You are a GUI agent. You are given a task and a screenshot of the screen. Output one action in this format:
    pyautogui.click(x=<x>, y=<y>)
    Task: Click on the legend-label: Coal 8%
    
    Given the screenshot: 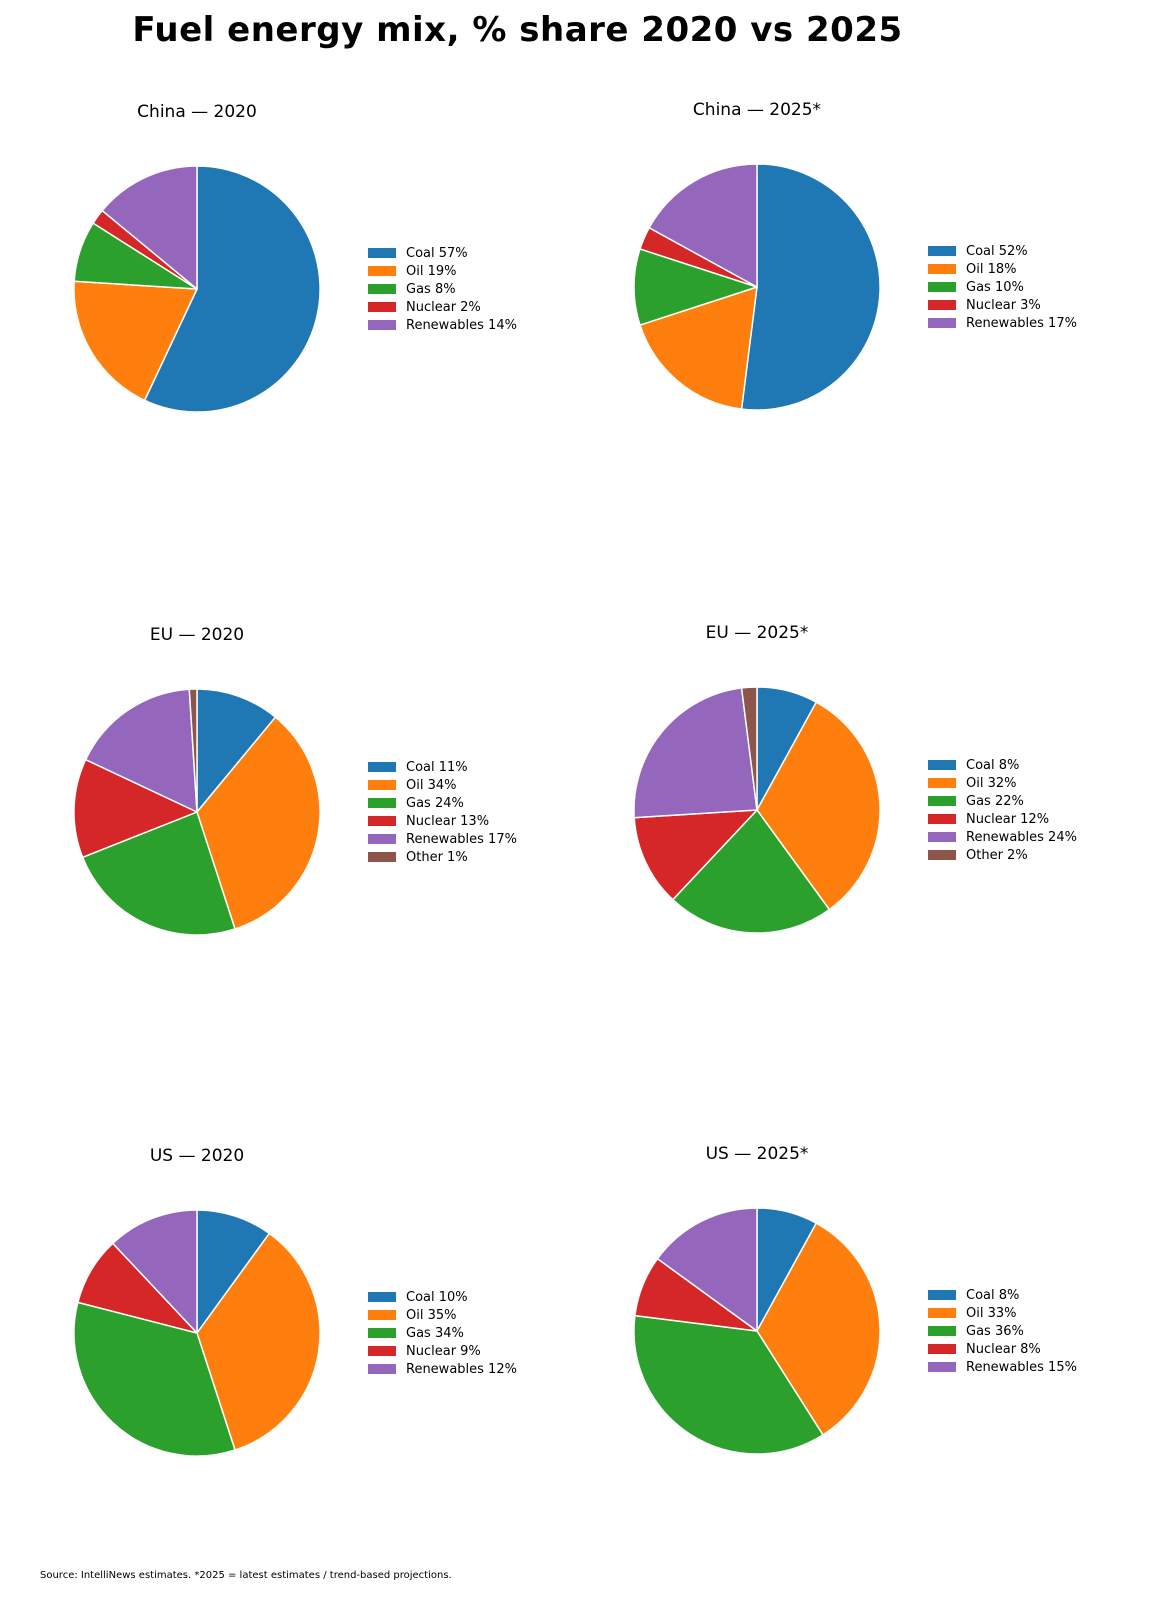 What is the action you would take?
    pyautogui.click(x=993, y=765)
    